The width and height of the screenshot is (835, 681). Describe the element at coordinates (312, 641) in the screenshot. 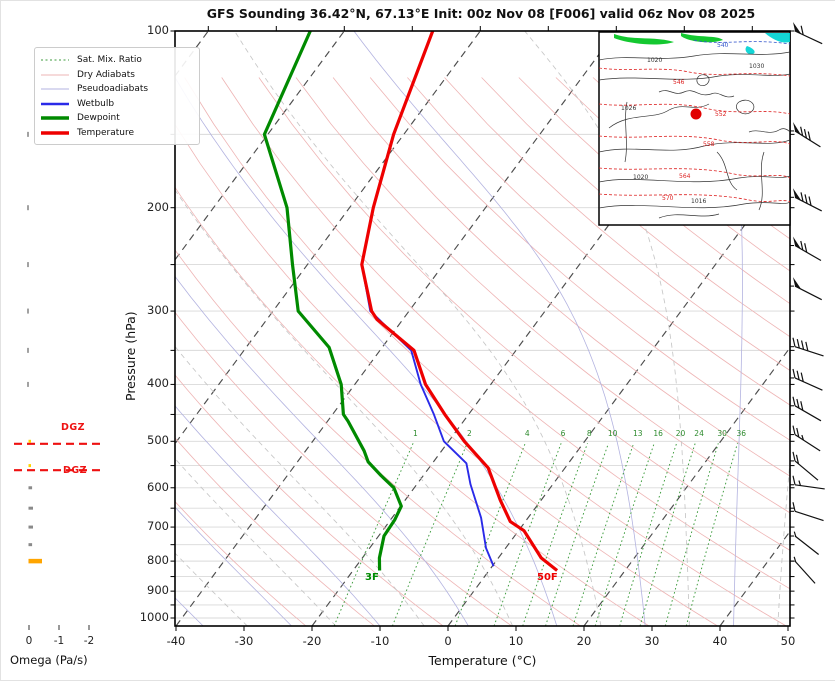

I see `temperature-tick-label: -20` at that location.